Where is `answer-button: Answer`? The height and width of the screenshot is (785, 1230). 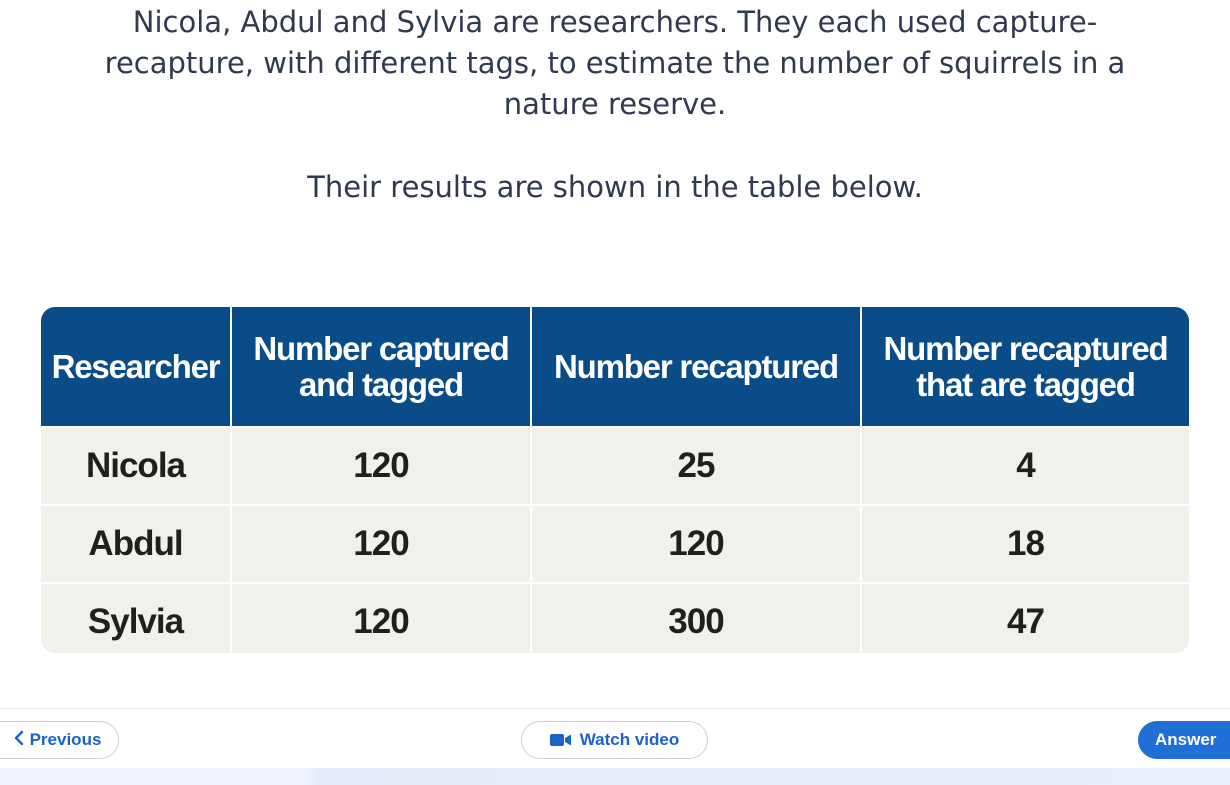
answer-button: Answer is located at coordinates (1184, 740).